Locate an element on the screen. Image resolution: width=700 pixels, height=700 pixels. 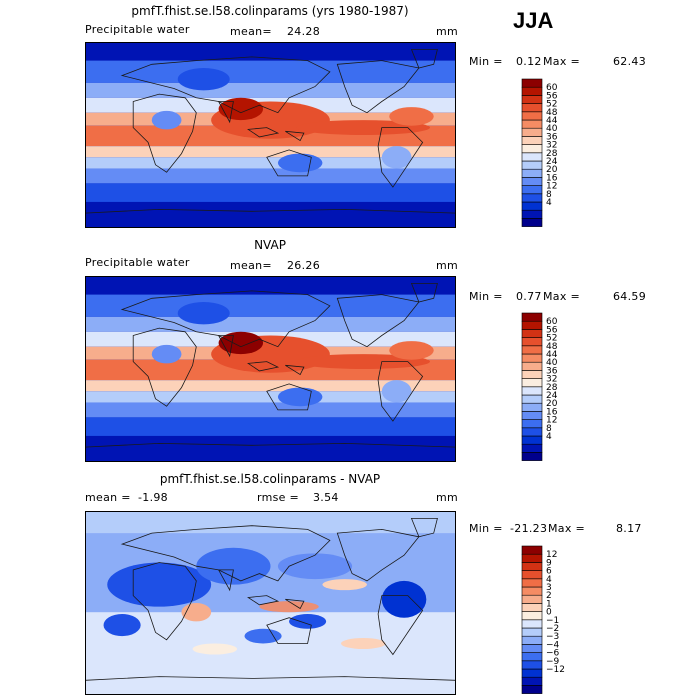
panel-2-colorbar-tick-label: 8 is located at coordinates (549, 429).